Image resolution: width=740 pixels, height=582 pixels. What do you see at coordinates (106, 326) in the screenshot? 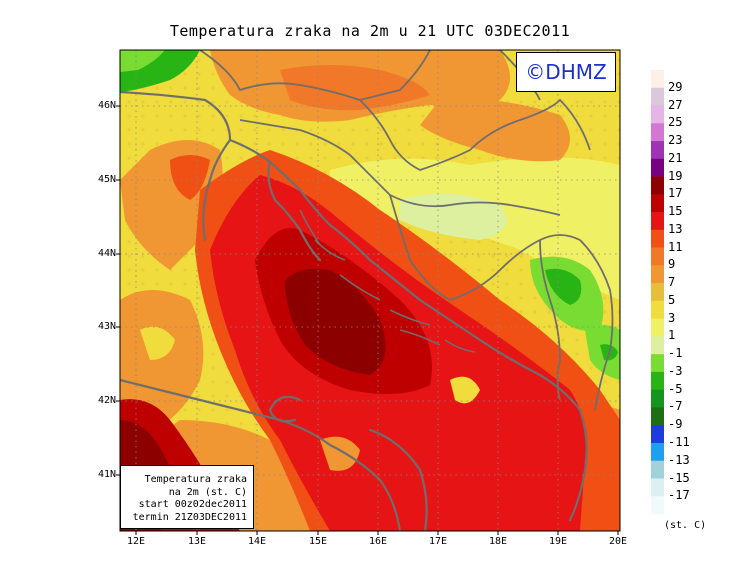
I see `lat-label-43n: 43N` at bounding box center [106, 326].